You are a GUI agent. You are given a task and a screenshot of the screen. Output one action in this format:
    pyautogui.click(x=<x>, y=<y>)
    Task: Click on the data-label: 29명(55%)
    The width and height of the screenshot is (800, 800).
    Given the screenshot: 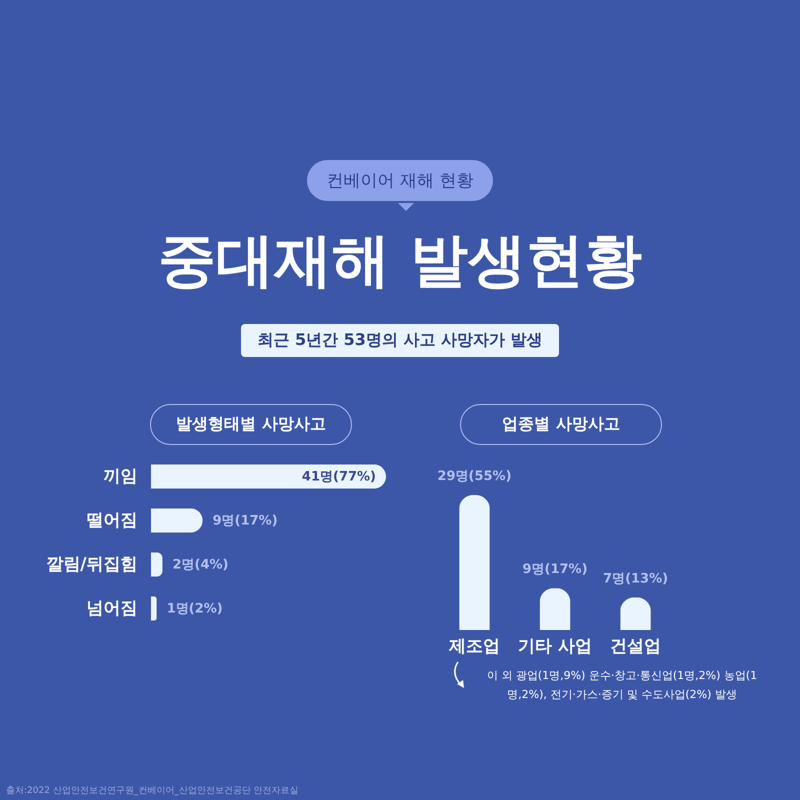 What is the action you would take?
    pyautogui.click(x=474, y=476)
    